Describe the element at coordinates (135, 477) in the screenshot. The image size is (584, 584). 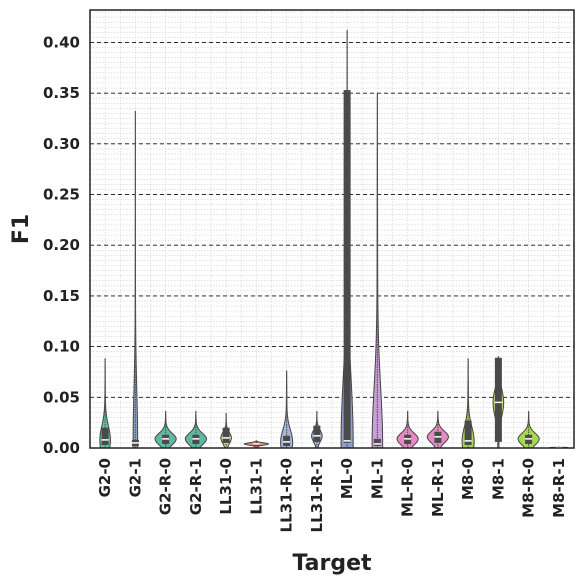
I see `x-tick-label: G2-1` at that location.